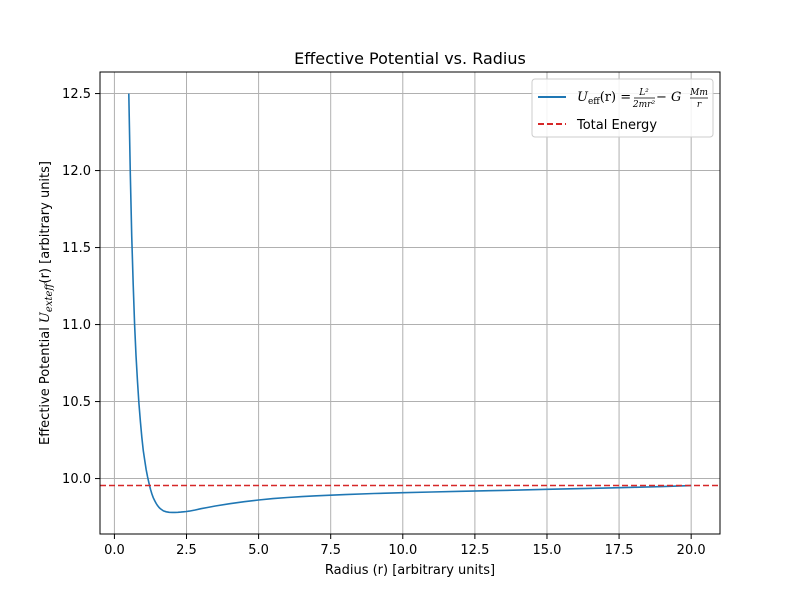 Image resolution: width=800 pixels, height=600 pixels. I want to click on svg-text: Ueff(r) =, so click(604, 98).